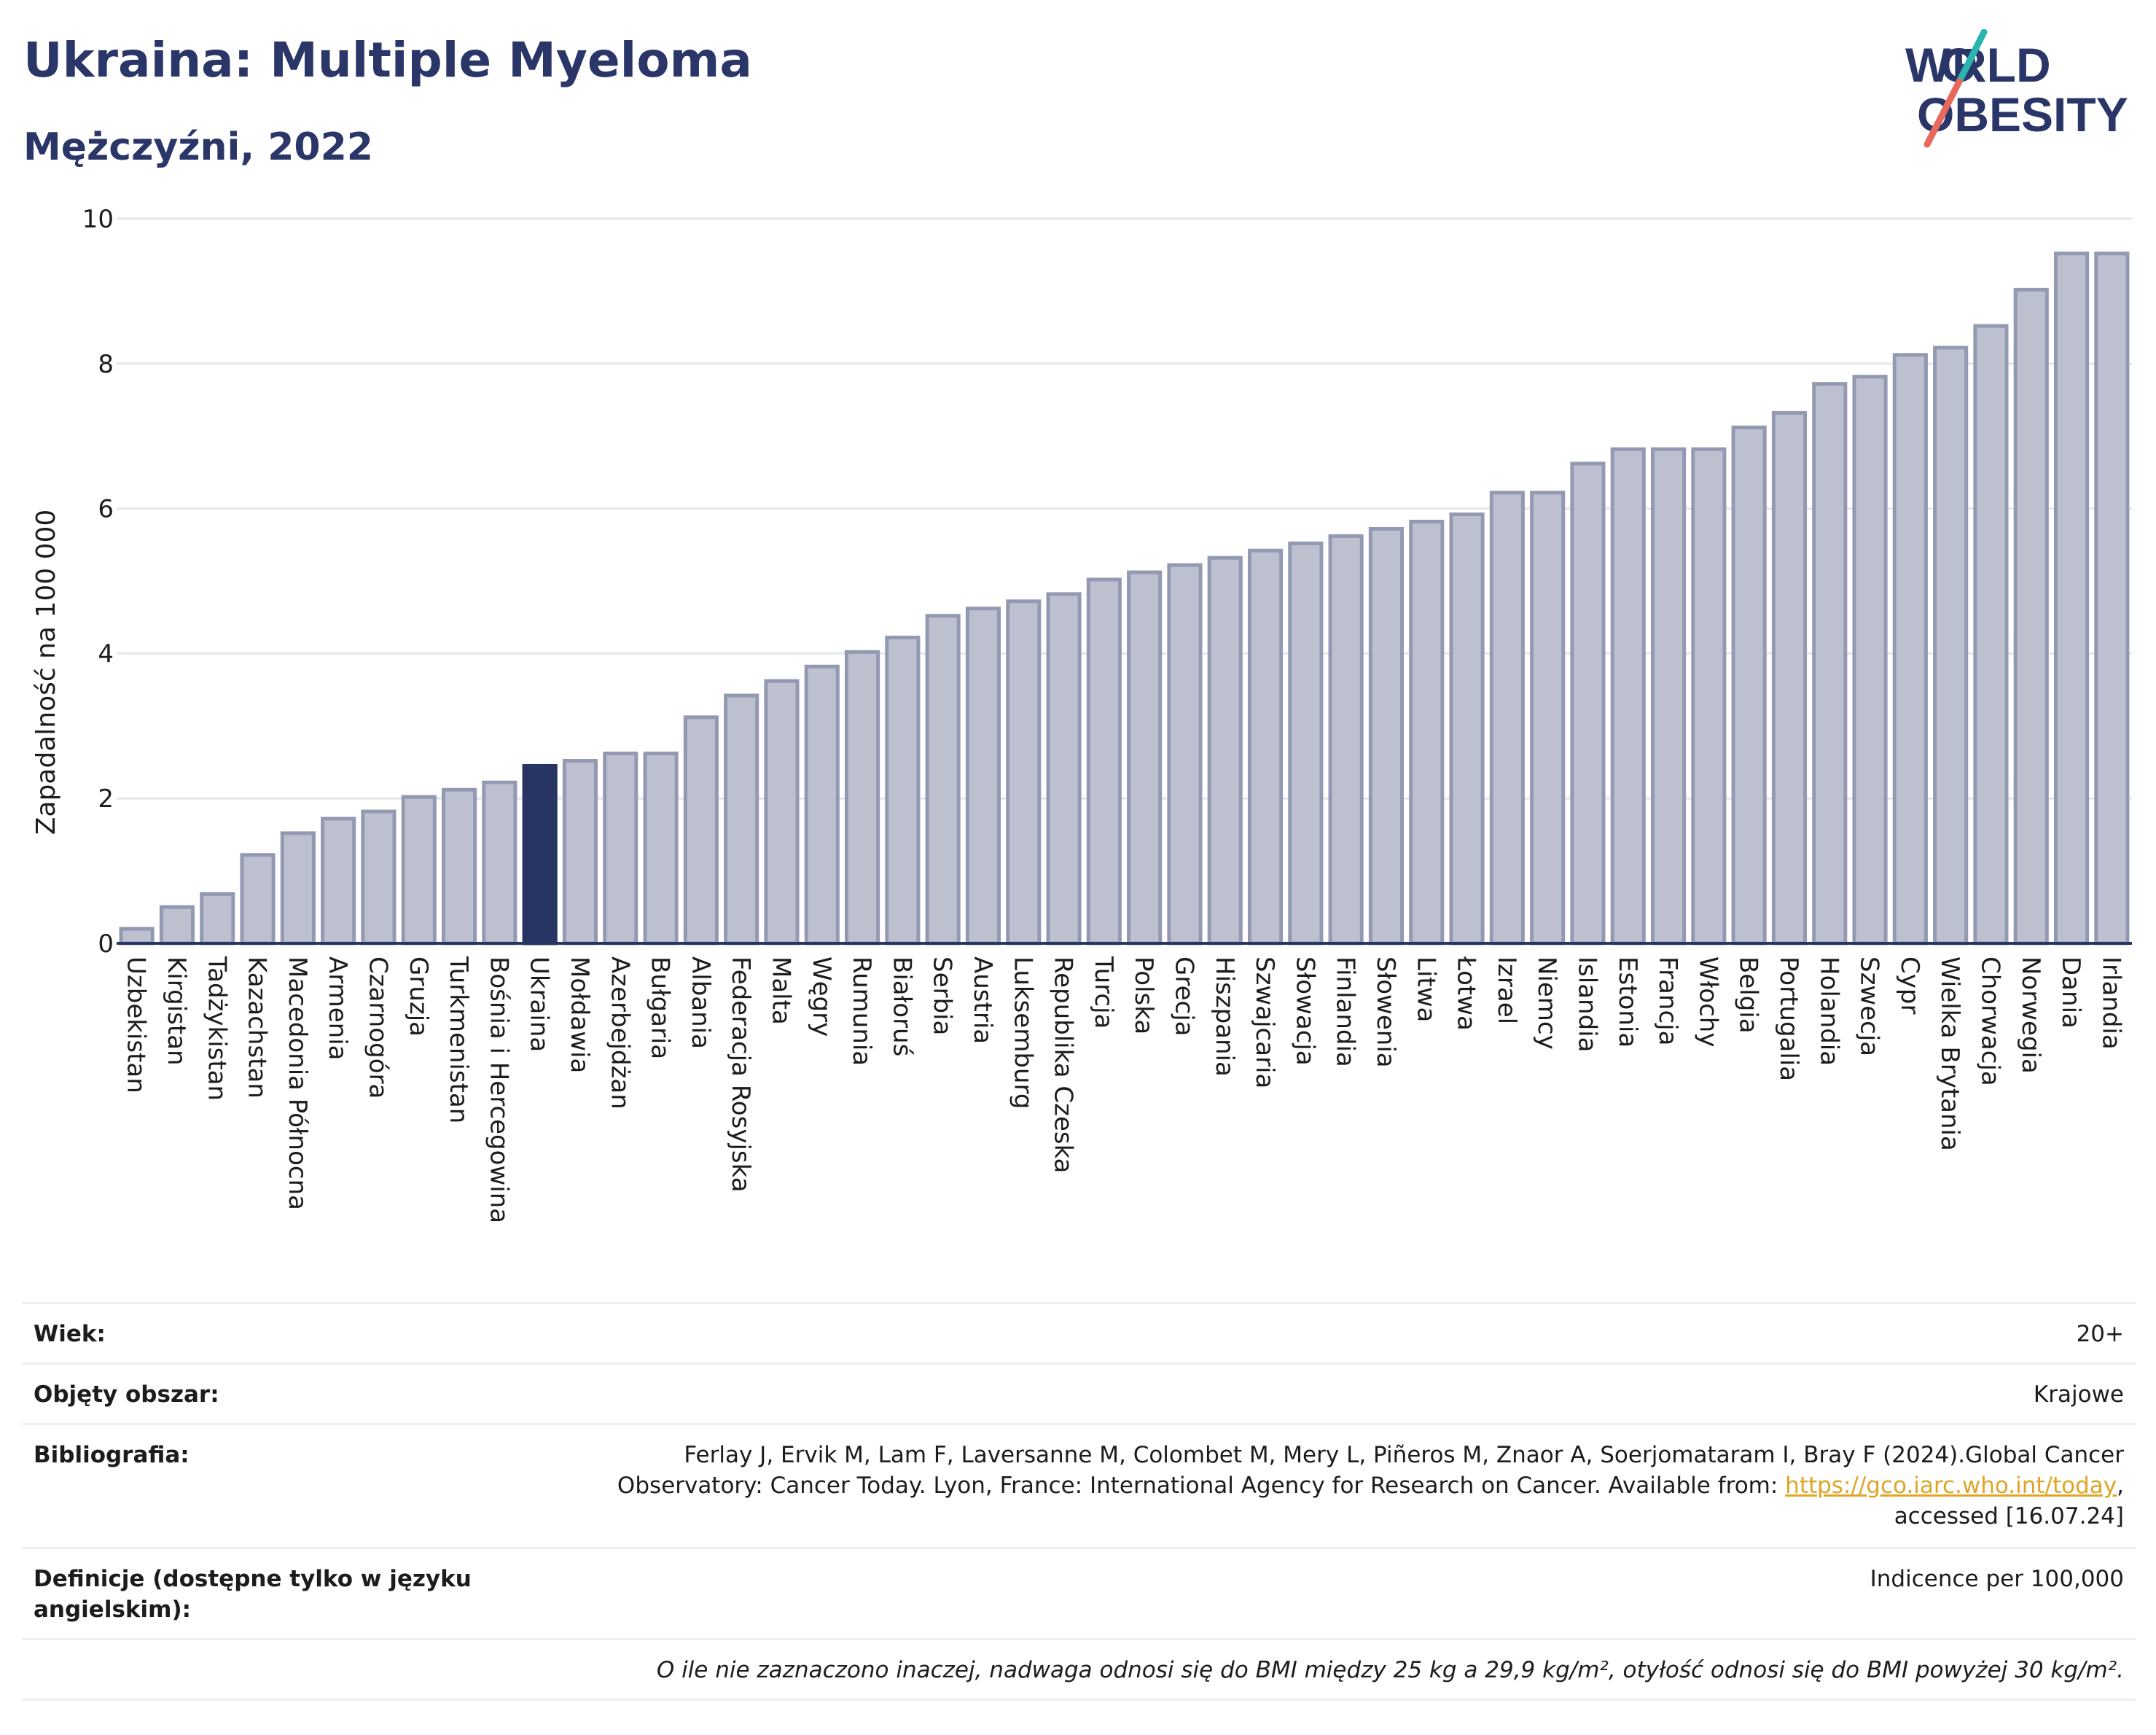 This screenshot has width=2156, height=1735. Describe the element at coordinates (1997, 1579) in the screenshot. I see `definitions-value: Indicence per 100,000` at that location.